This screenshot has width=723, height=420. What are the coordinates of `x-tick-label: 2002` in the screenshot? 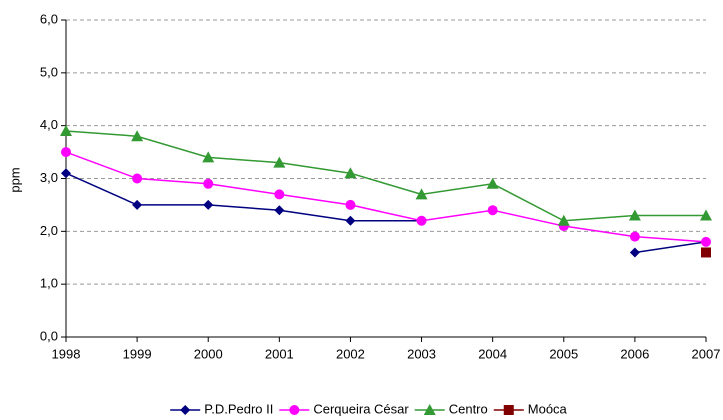 It's located at (350, 353).